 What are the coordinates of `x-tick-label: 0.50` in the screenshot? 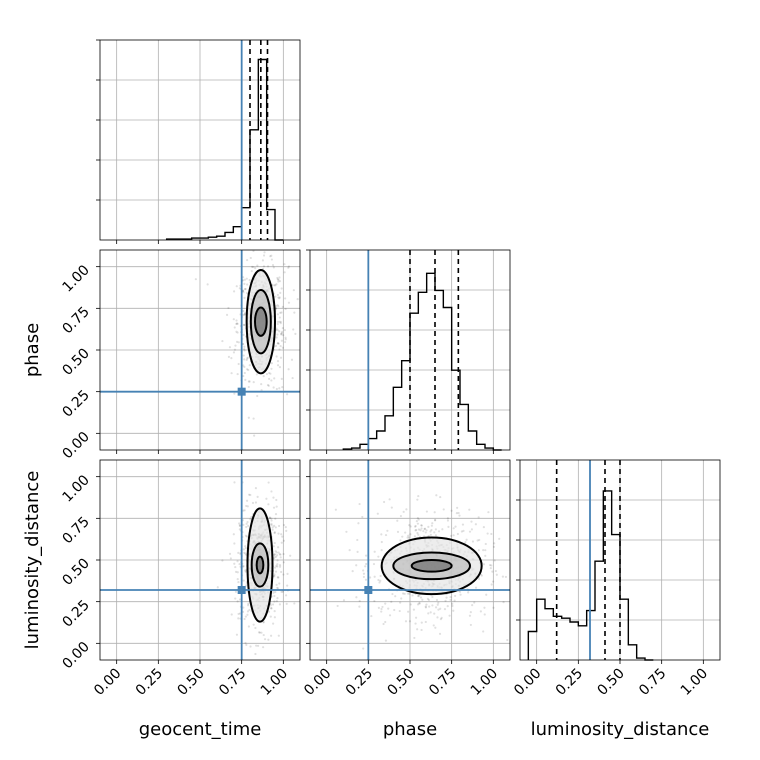 It's located at (190, 682).